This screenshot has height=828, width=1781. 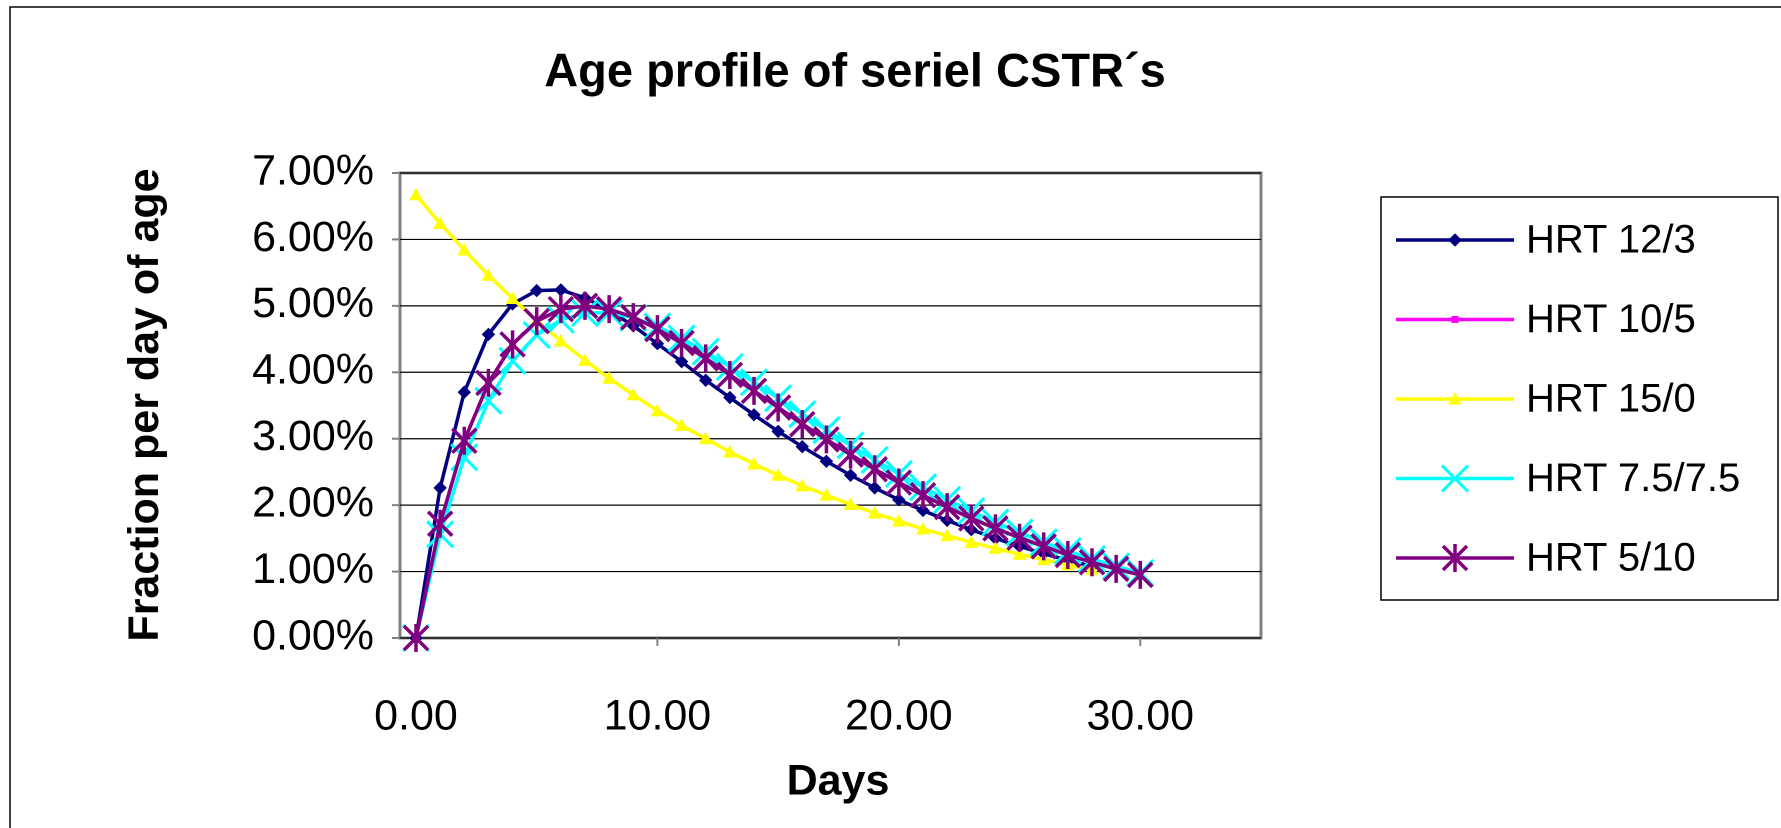 What do you see at coordinates (1611, 558) in the screenshot?
I see `legend-label: HRT 5/10` at bounding box center [1611, 558].